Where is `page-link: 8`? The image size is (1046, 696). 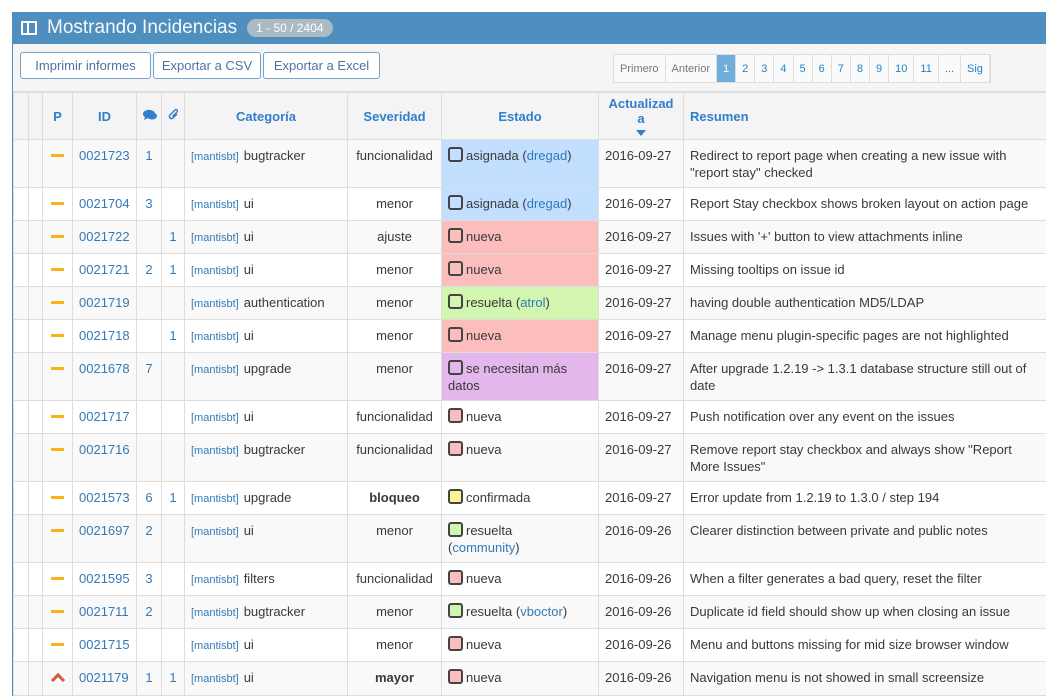 page-link: 8 is located at coordinates (860, 68).